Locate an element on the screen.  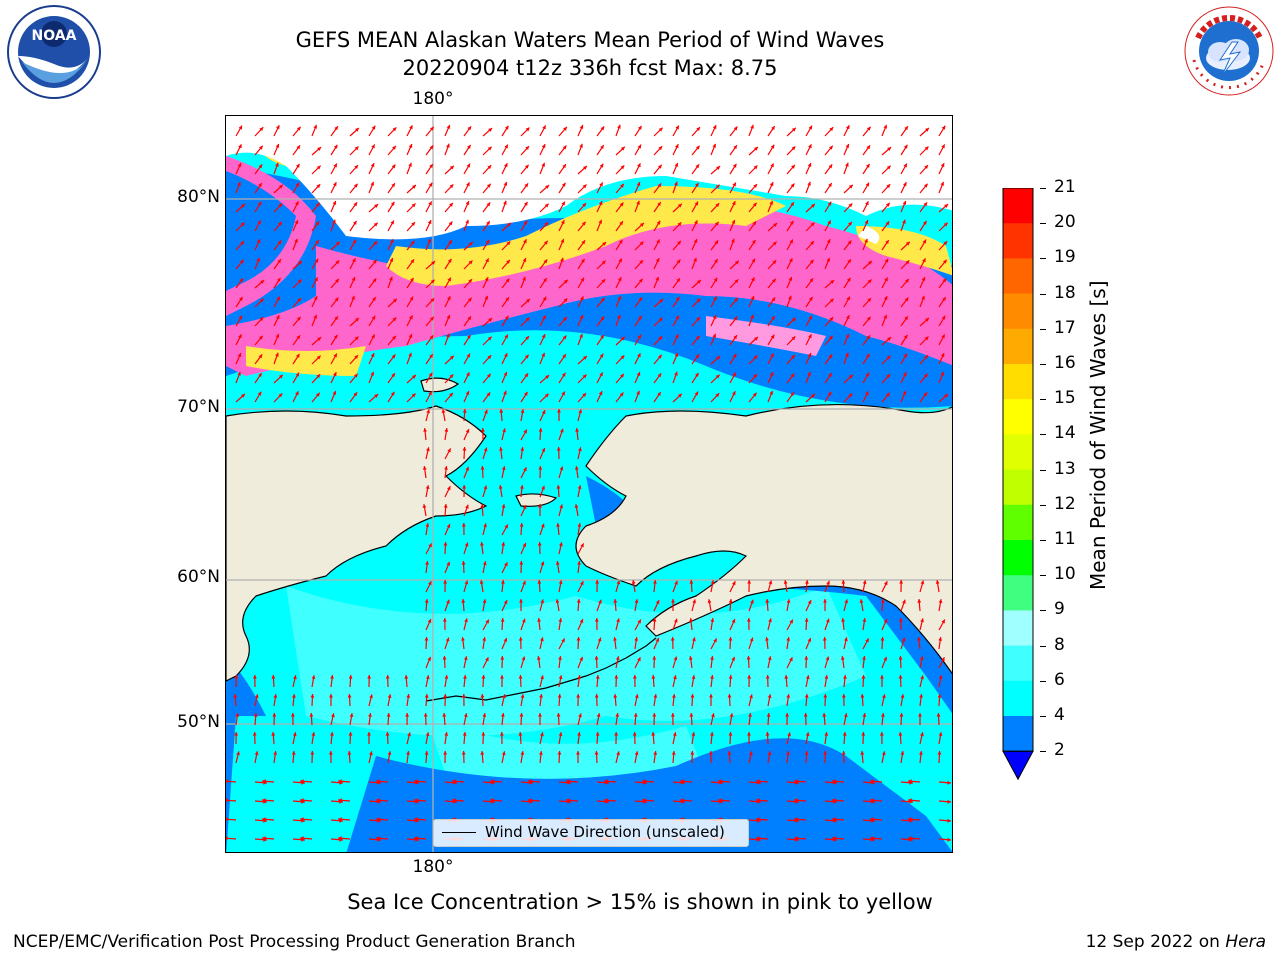
colorbar-tick-mark is located at coordinates (1043, 294).